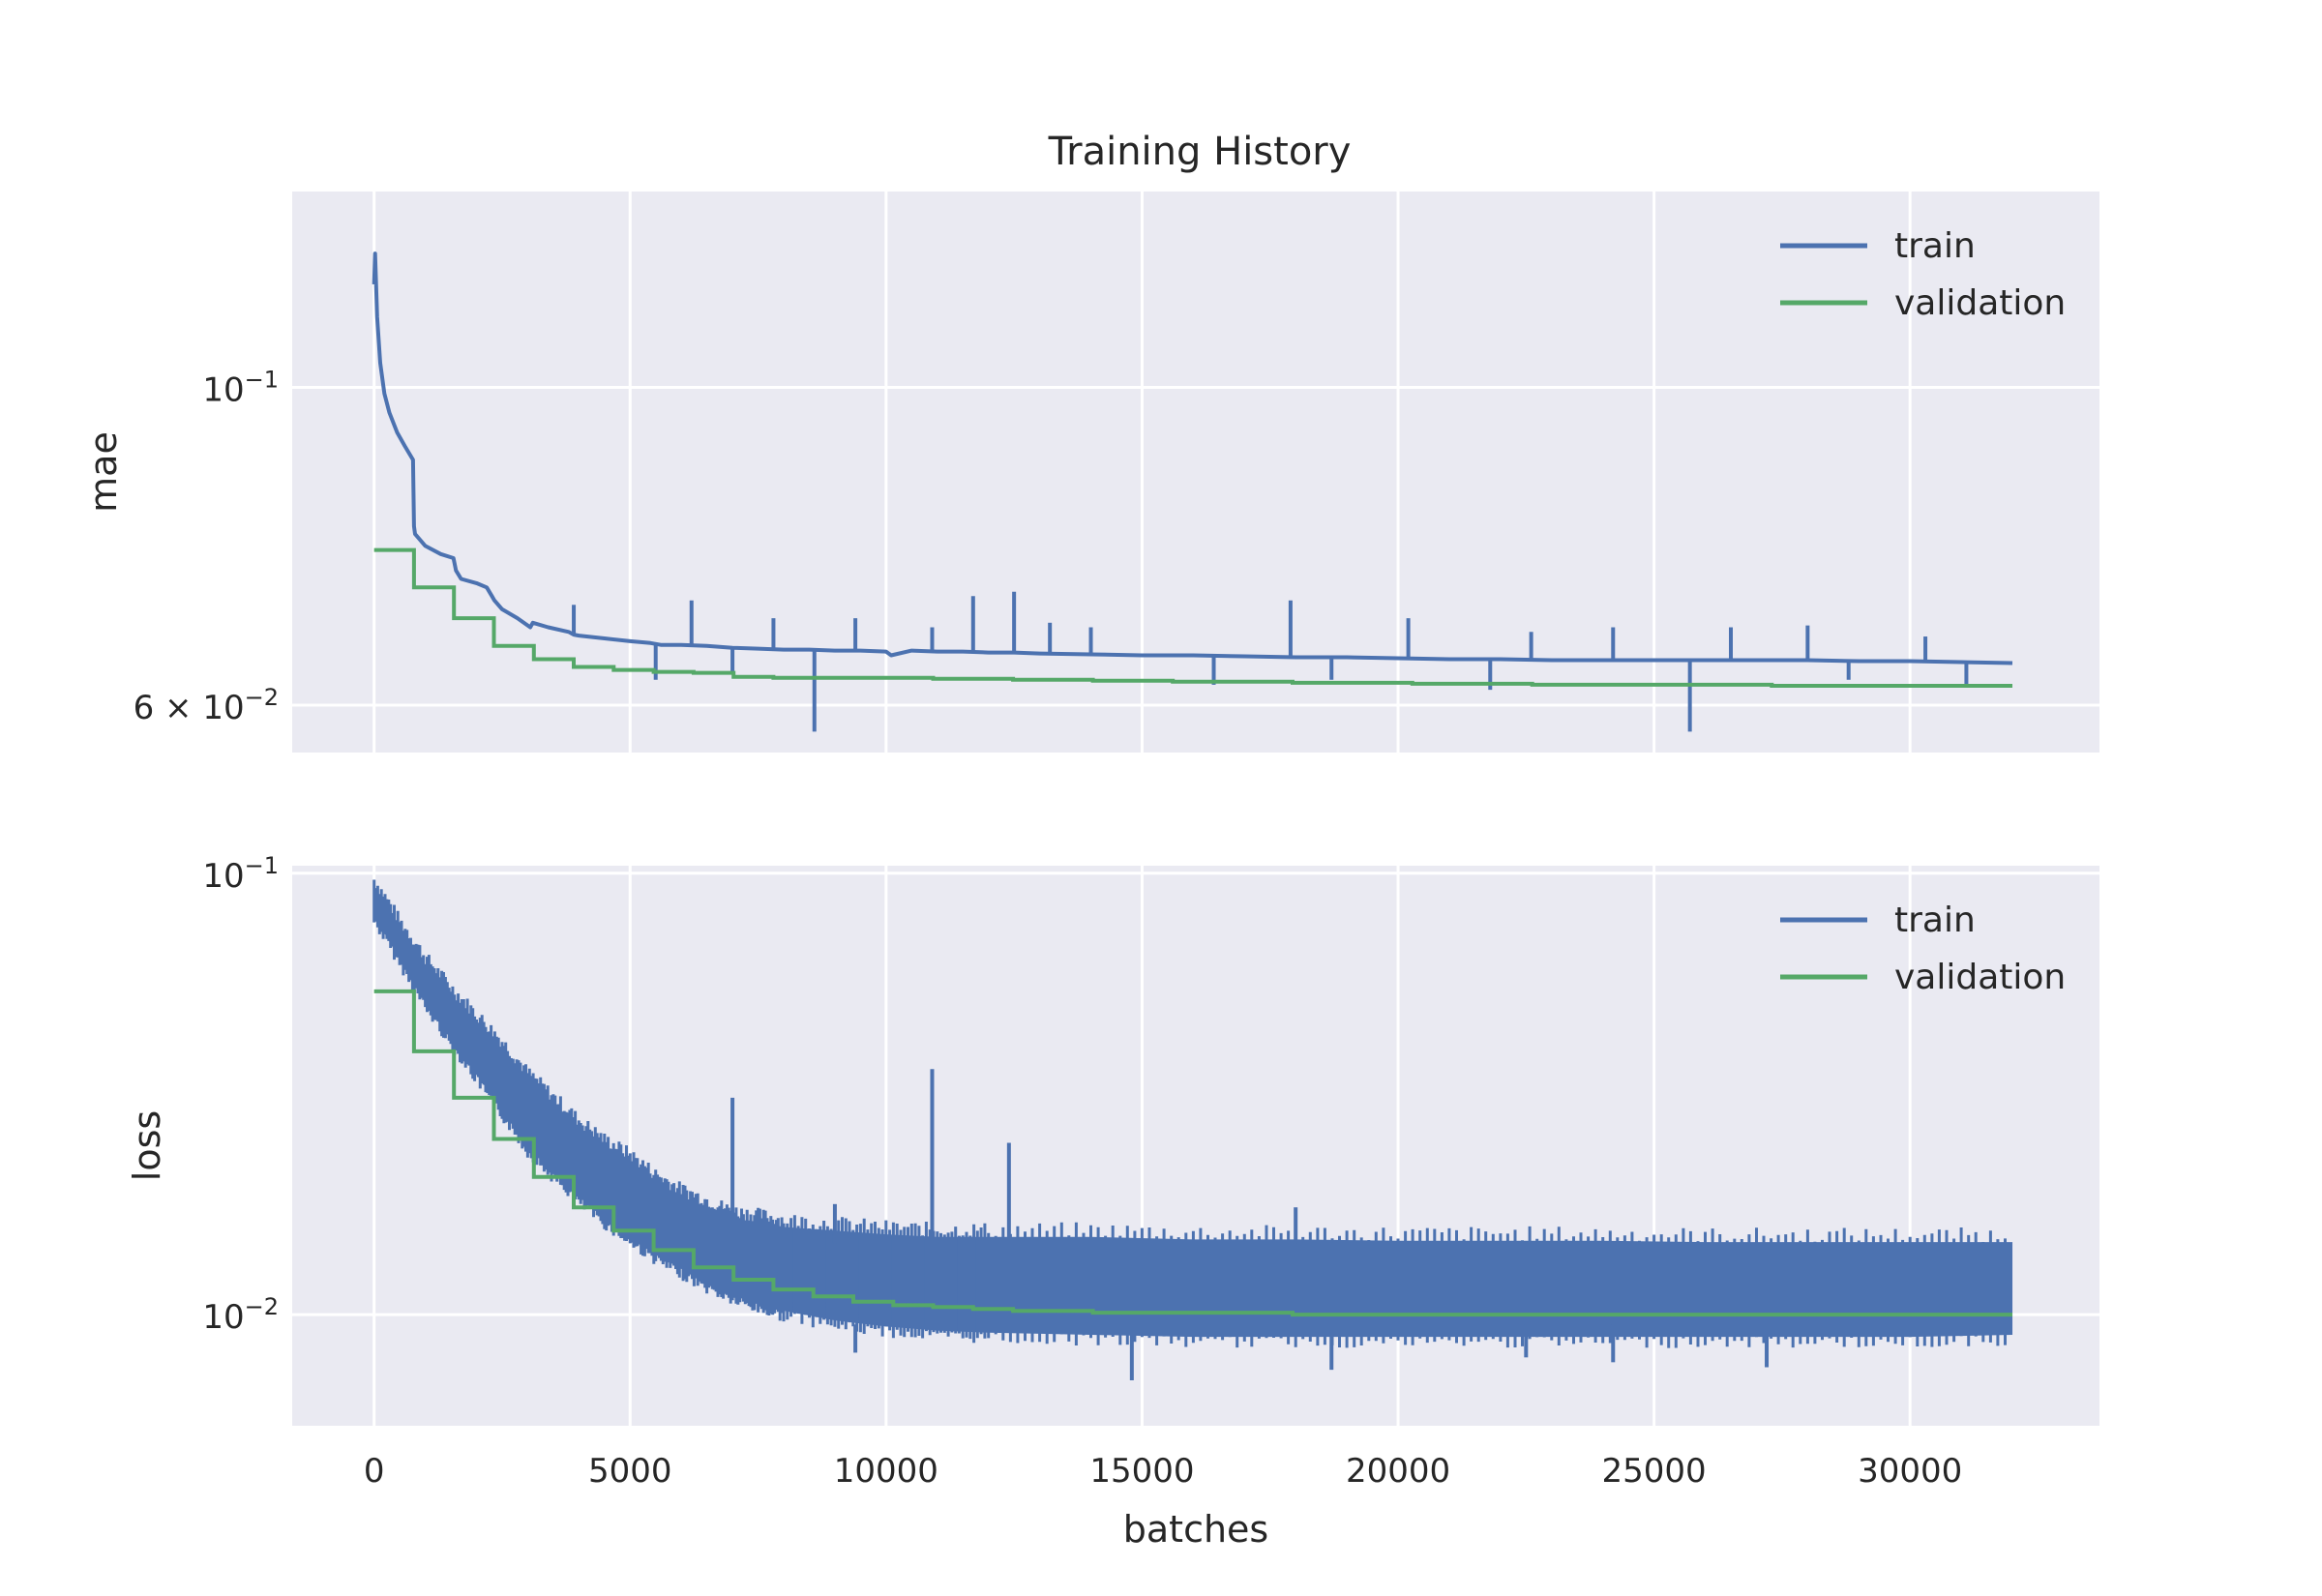 The height and width of the screenshot is (1596, 2322). Describe the element at coordinates (630, 1471) in the screenshot. I see `x-tick-label-1: 5000` at that location.